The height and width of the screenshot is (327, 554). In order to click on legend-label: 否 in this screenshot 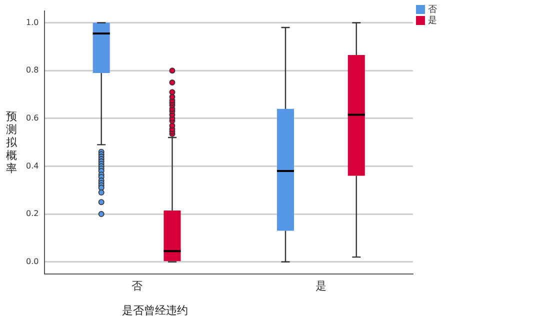, I will do `click(432, 10)`.